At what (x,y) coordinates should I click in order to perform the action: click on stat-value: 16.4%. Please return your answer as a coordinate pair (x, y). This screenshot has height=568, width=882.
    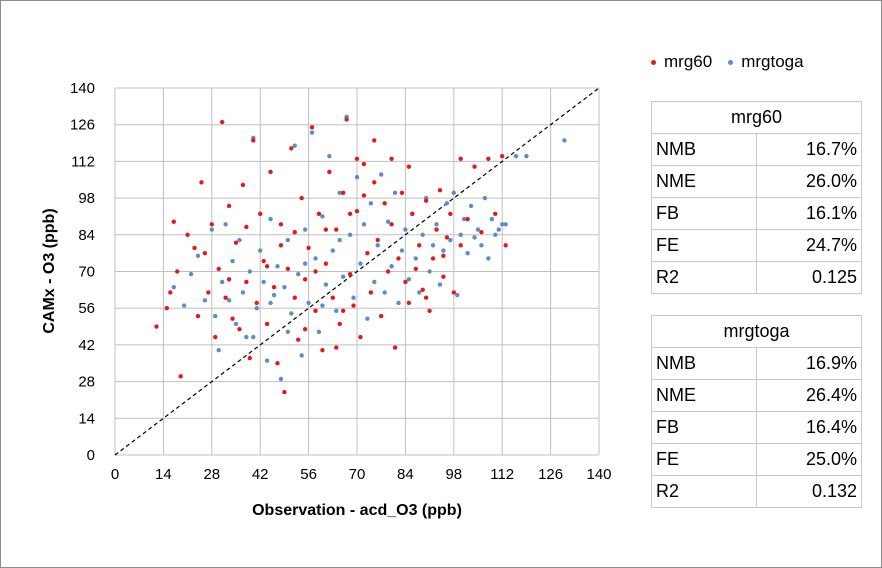
    Looking at the image, I should click on (809, 427).